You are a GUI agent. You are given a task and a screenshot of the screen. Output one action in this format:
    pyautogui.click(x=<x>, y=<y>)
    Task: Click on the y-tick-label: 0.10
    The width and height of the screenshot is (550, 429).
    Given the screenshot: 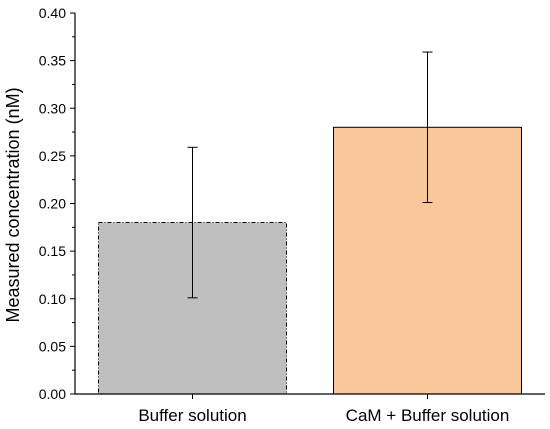 What is the action you would take?
    pyautogui.click(x=52, y=299)
    